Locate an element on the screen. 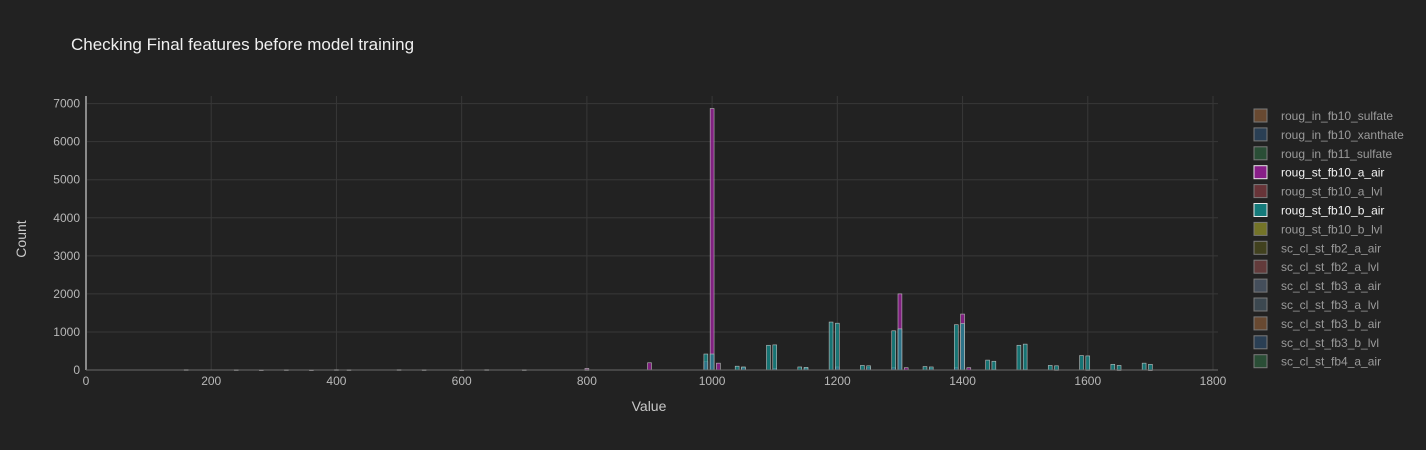 This screenshot has width=1426, height=450. legend-item: roug_st_fb10_b_lvl is located at coordinates (1317, 228).